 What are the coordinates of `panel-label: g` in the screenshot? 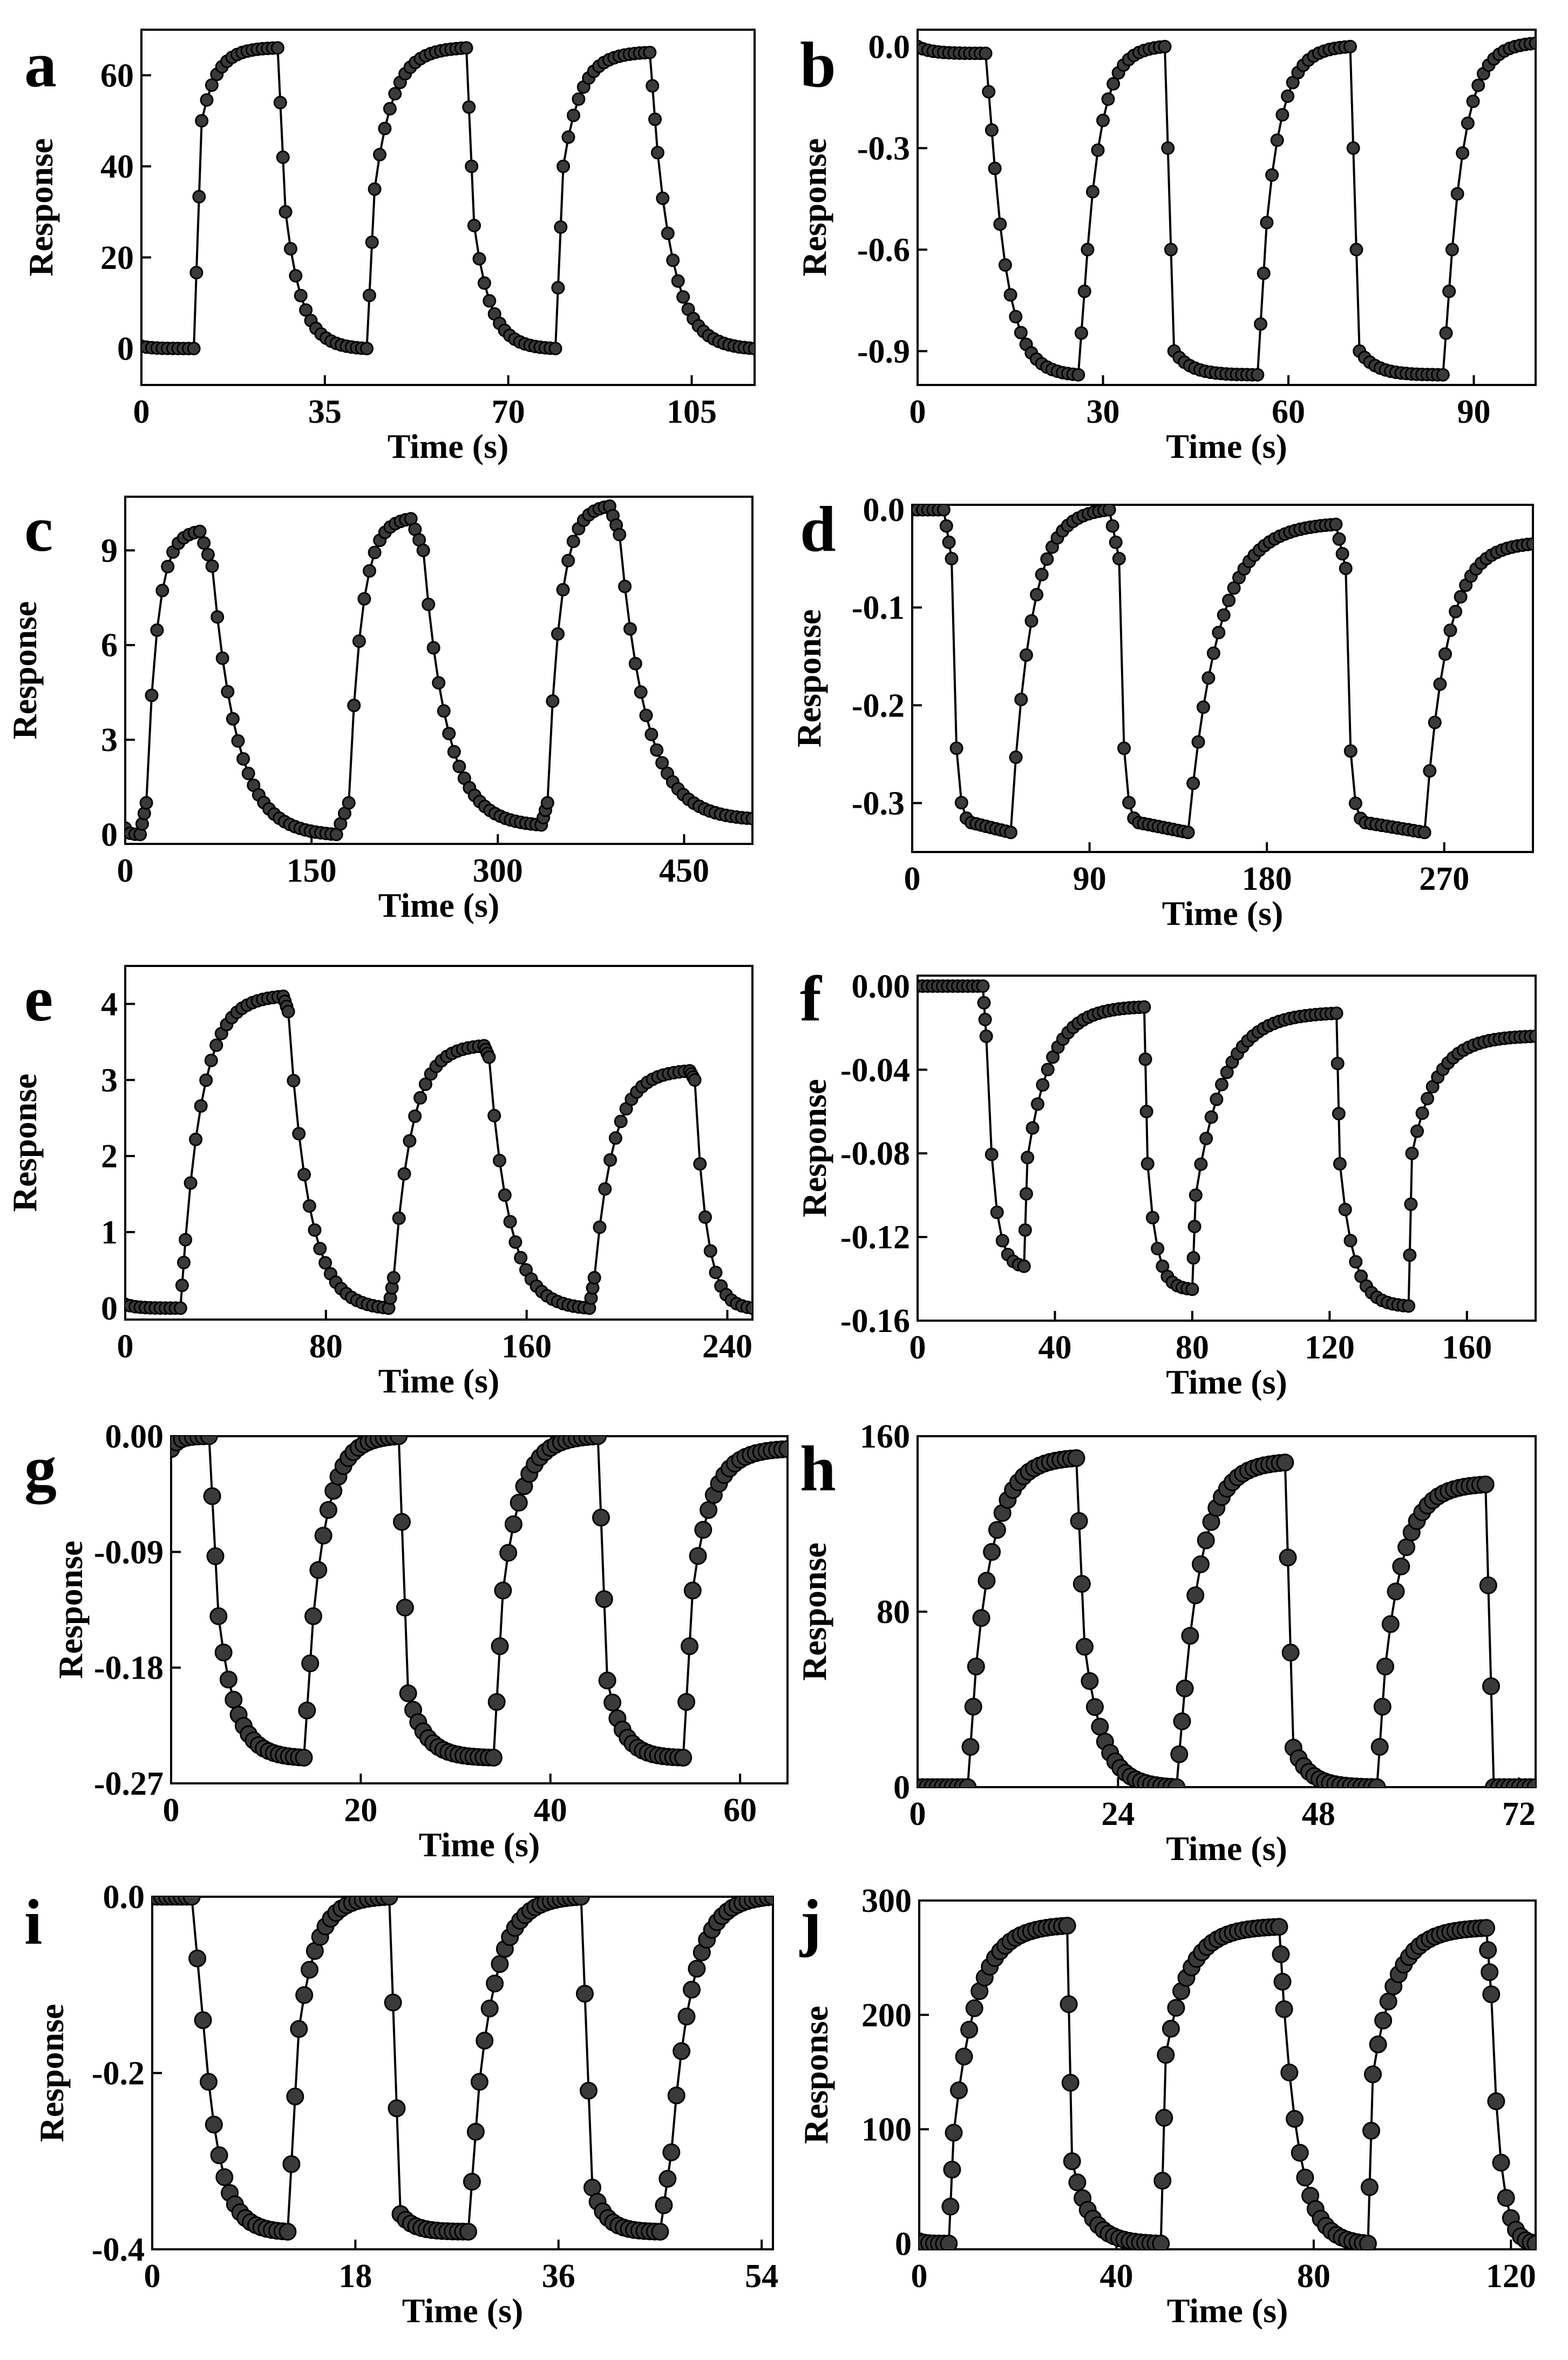 It's located at (40, 1469).